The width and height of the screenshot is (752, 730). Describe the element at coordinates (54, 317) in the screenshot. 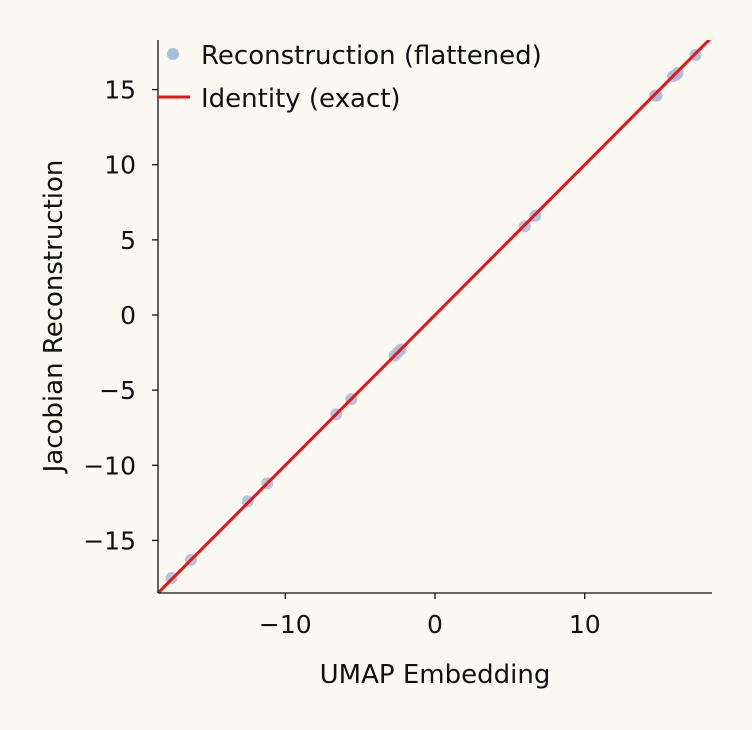

I see `y-axis-title: Jacobian Reconstruction` at that location.